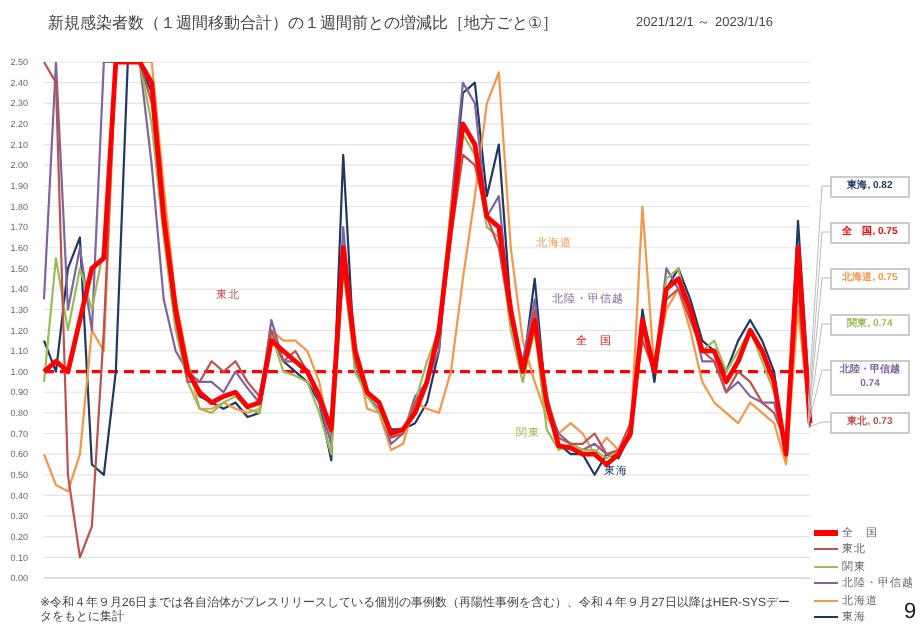  What do you see at coordinates (910, 612) in the screenshot?
I see `text: 9` at bounding box center [910, 612].